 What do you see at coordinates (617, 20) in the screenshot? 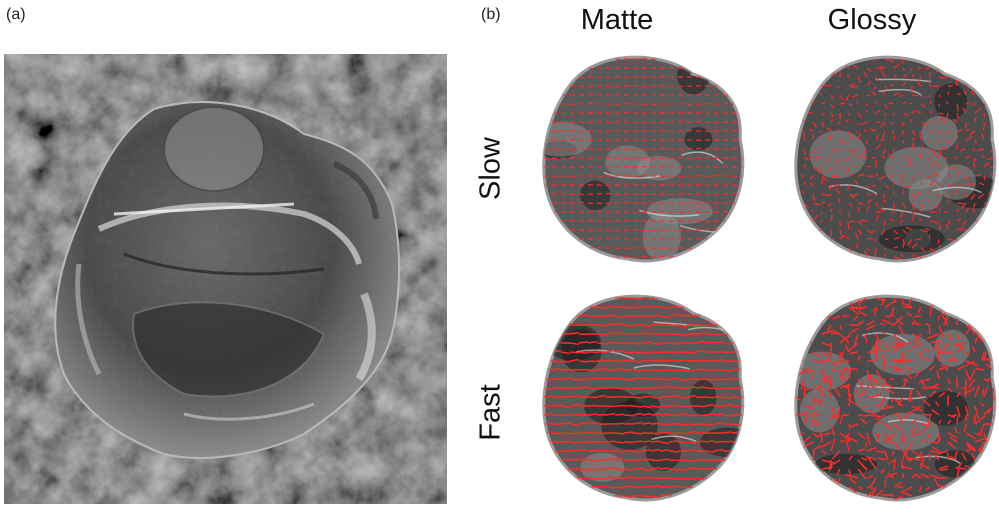
I see `column-heading-matte: Matte` at bounding box center [617, 20].